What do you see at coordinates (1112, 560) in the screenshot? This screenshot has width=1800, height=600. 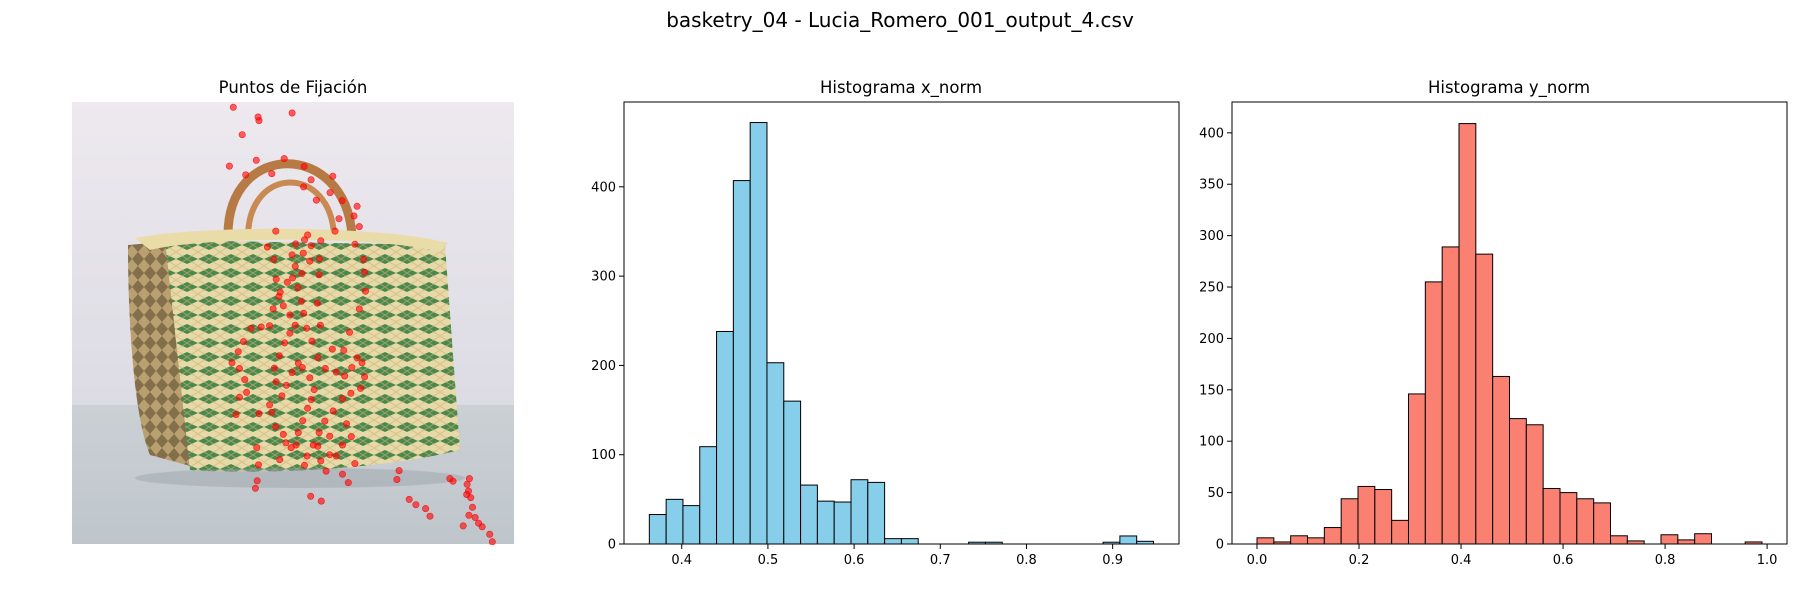 I see `histogram-x-xtick-label: 0.9` at bounding box center [1112, 560].